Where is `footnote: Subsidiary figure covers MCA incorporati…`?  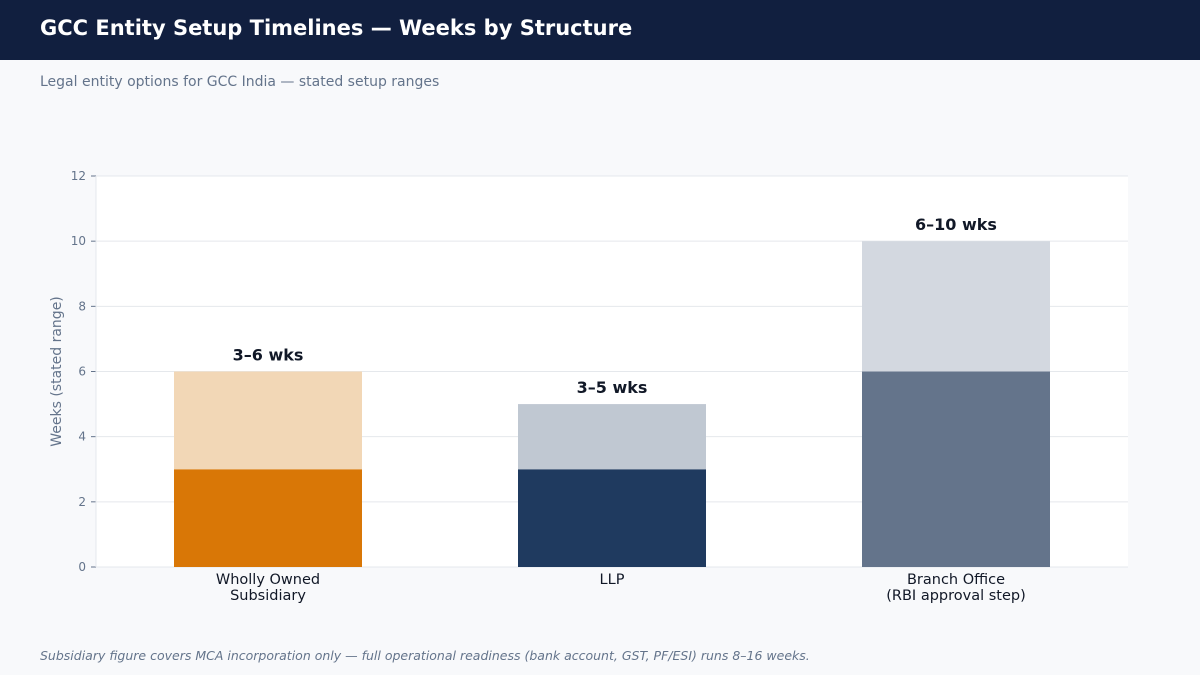 footnote: Subsidiary figure covers MCA incorporati… is located at coordinates (425, 655).